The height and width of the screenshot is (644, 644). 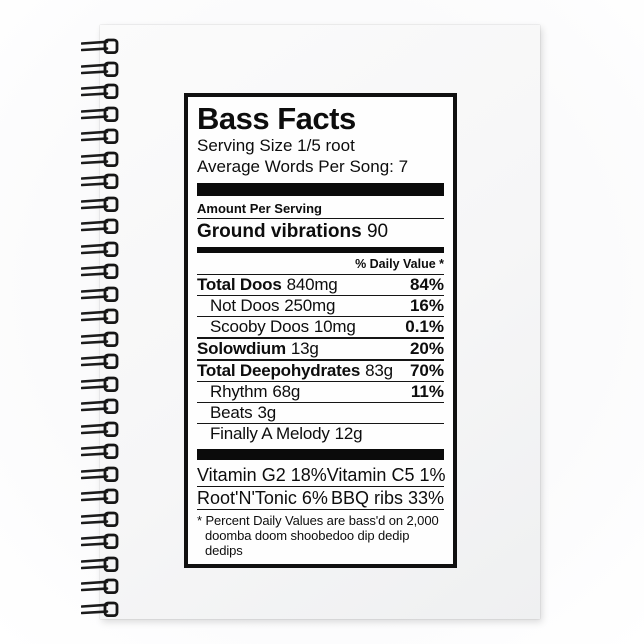 I want to click on row-total-doos: Total Doos 840mg 84%, so click(x=320, y=284).